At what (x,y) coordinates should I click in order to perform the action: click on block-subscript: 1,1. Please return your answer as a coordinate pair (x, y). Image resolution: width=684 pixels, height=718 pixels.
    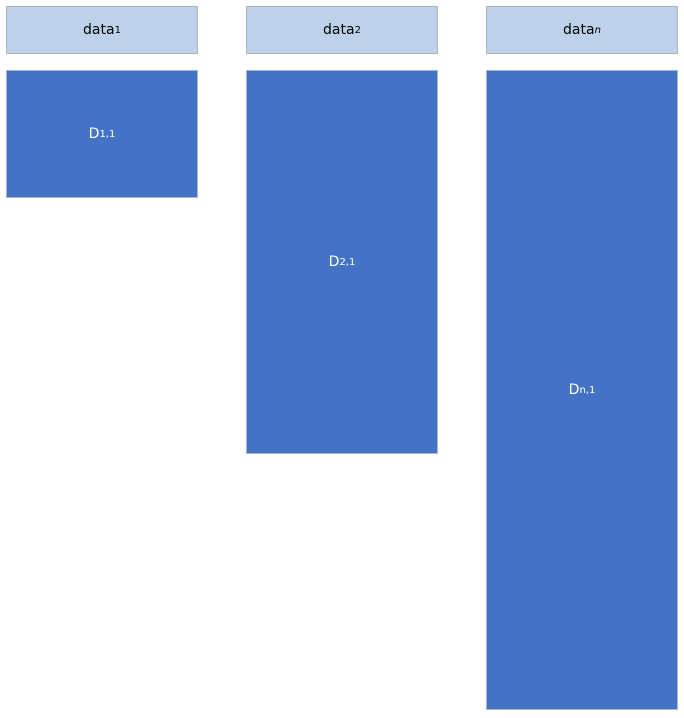
    Looking at the image, I should click on (107, 134).